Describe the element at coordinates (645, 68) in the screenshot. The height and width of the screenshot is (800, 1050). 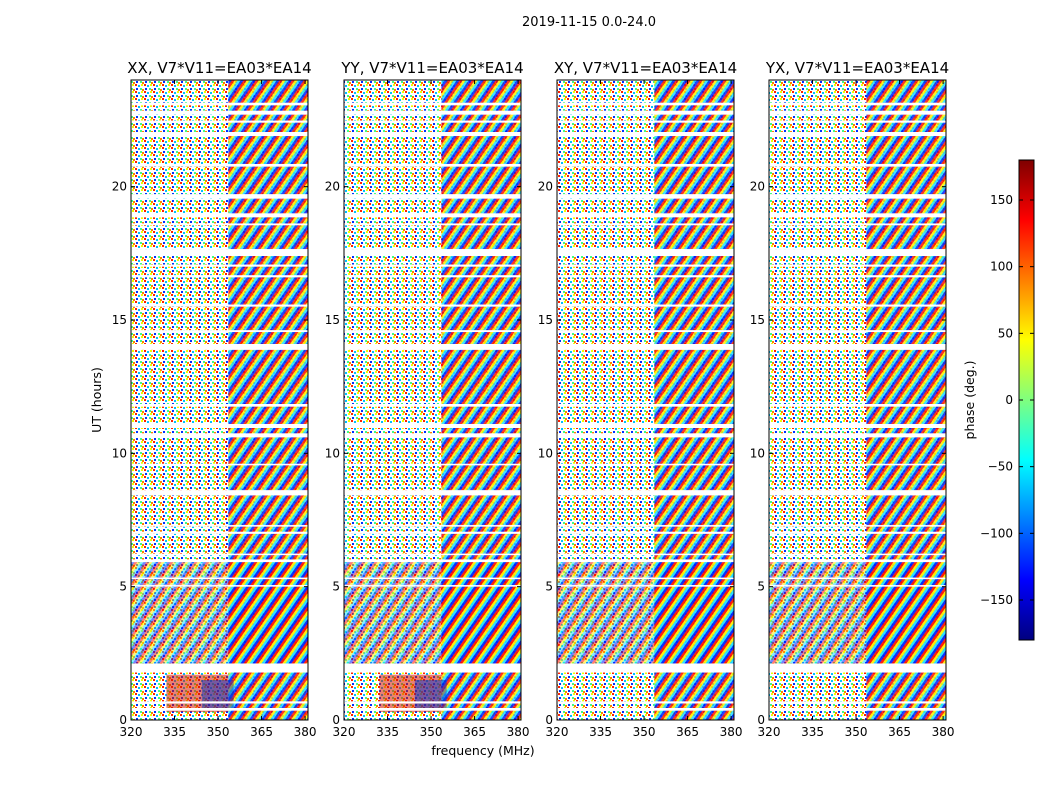
I see `panel-title: XY, V7*V11=EA03*EA14` at that location.